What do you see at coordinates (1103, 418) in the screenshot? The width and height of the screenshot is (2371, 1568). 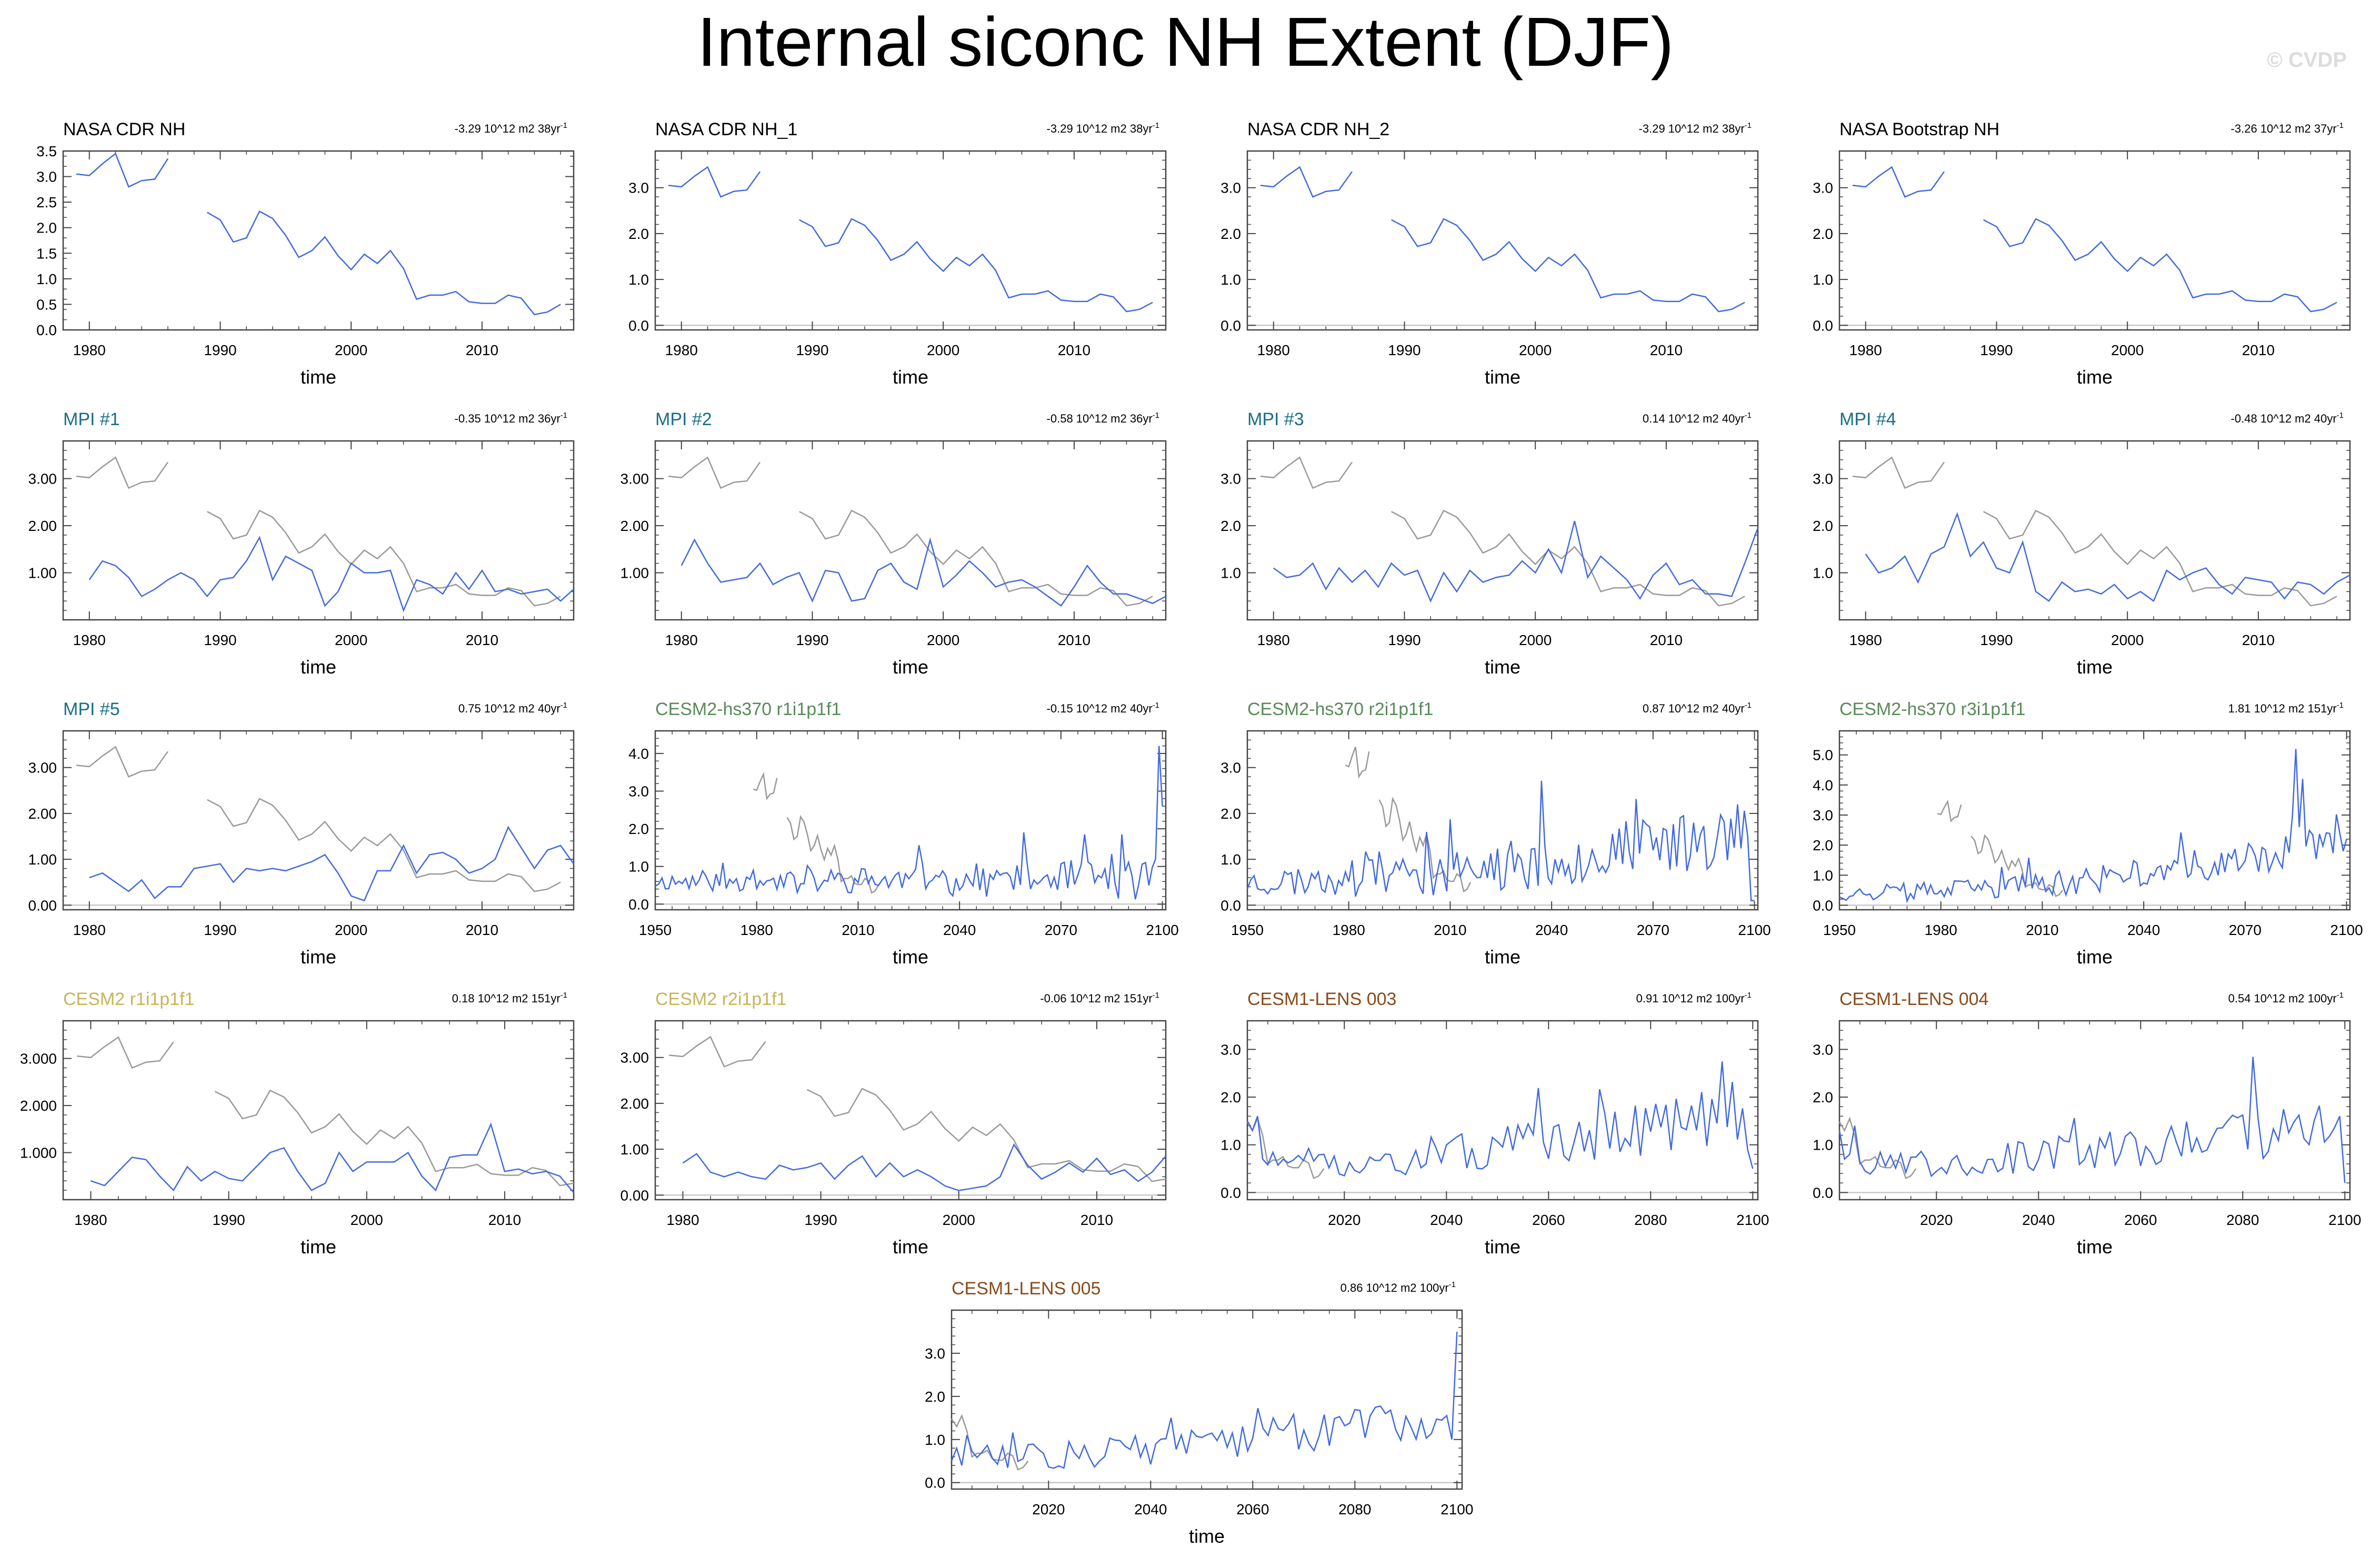 I see `trend-label: -0.58 10^12 m2 36yr-1` at bounding box center [1103, 418].